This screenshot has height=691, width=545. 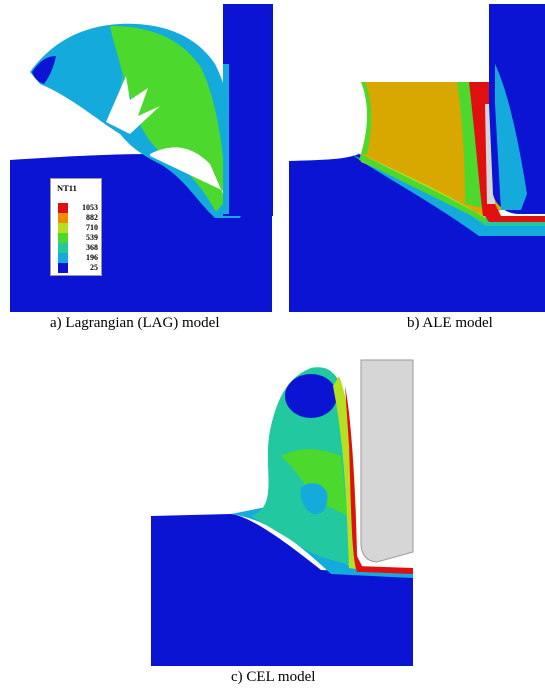 What do you see at coordinates (423, 189) in the screenshot?
I see `ale-chip-green` at bounding box center [423, 189].